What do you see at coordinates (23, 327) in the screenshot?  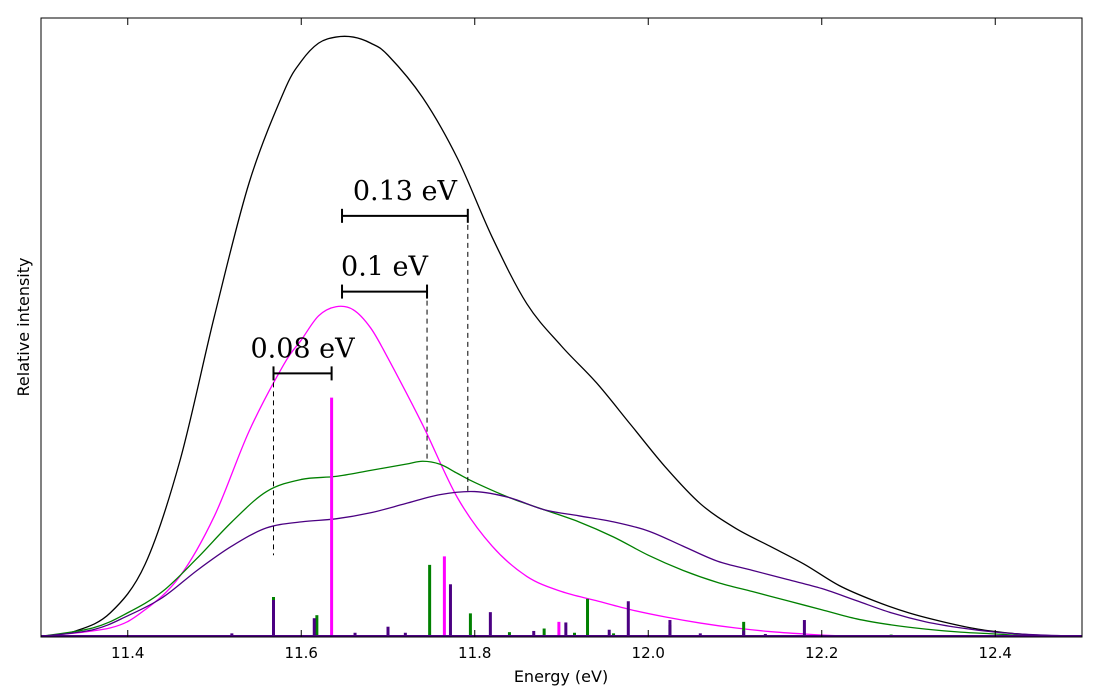 I see `y-axis-label: Relative intensity` at bounding box center [23, 327].